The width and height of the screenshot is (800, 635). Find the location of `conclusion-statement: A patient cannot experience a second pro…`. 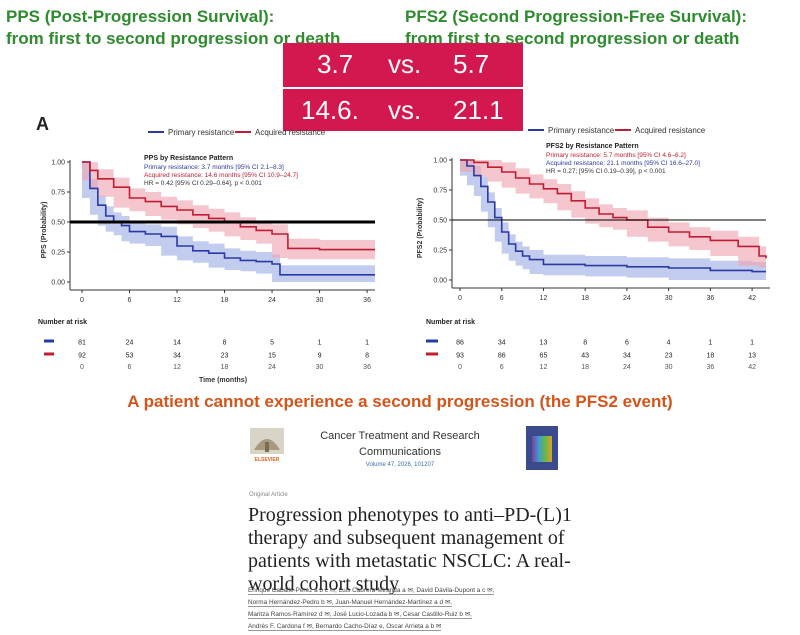

conclusion-statement: A patient cannot experience a second pro… is located at coordinates (400, 401).